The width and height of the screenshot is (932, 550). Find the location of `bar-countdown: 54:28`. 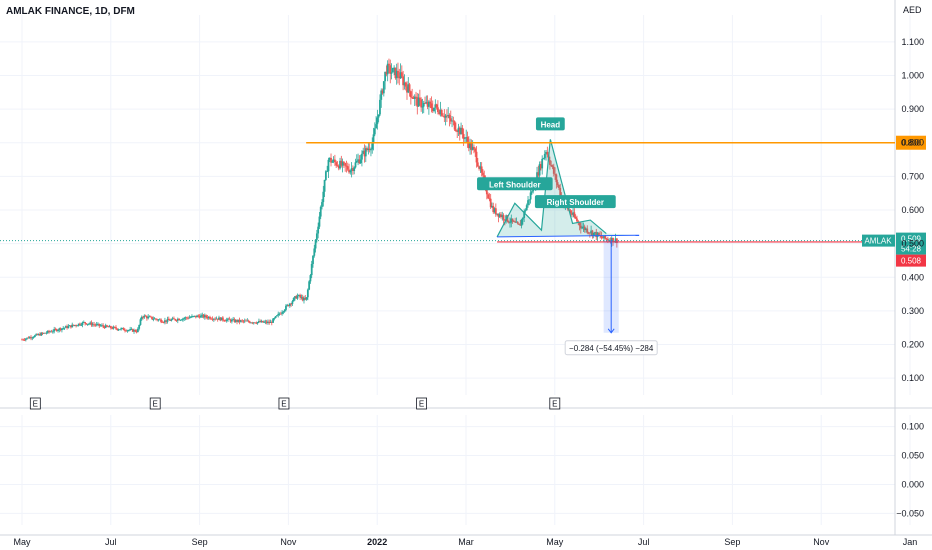

bar-countdown: 54:28 is located at coordinates (911, 249).